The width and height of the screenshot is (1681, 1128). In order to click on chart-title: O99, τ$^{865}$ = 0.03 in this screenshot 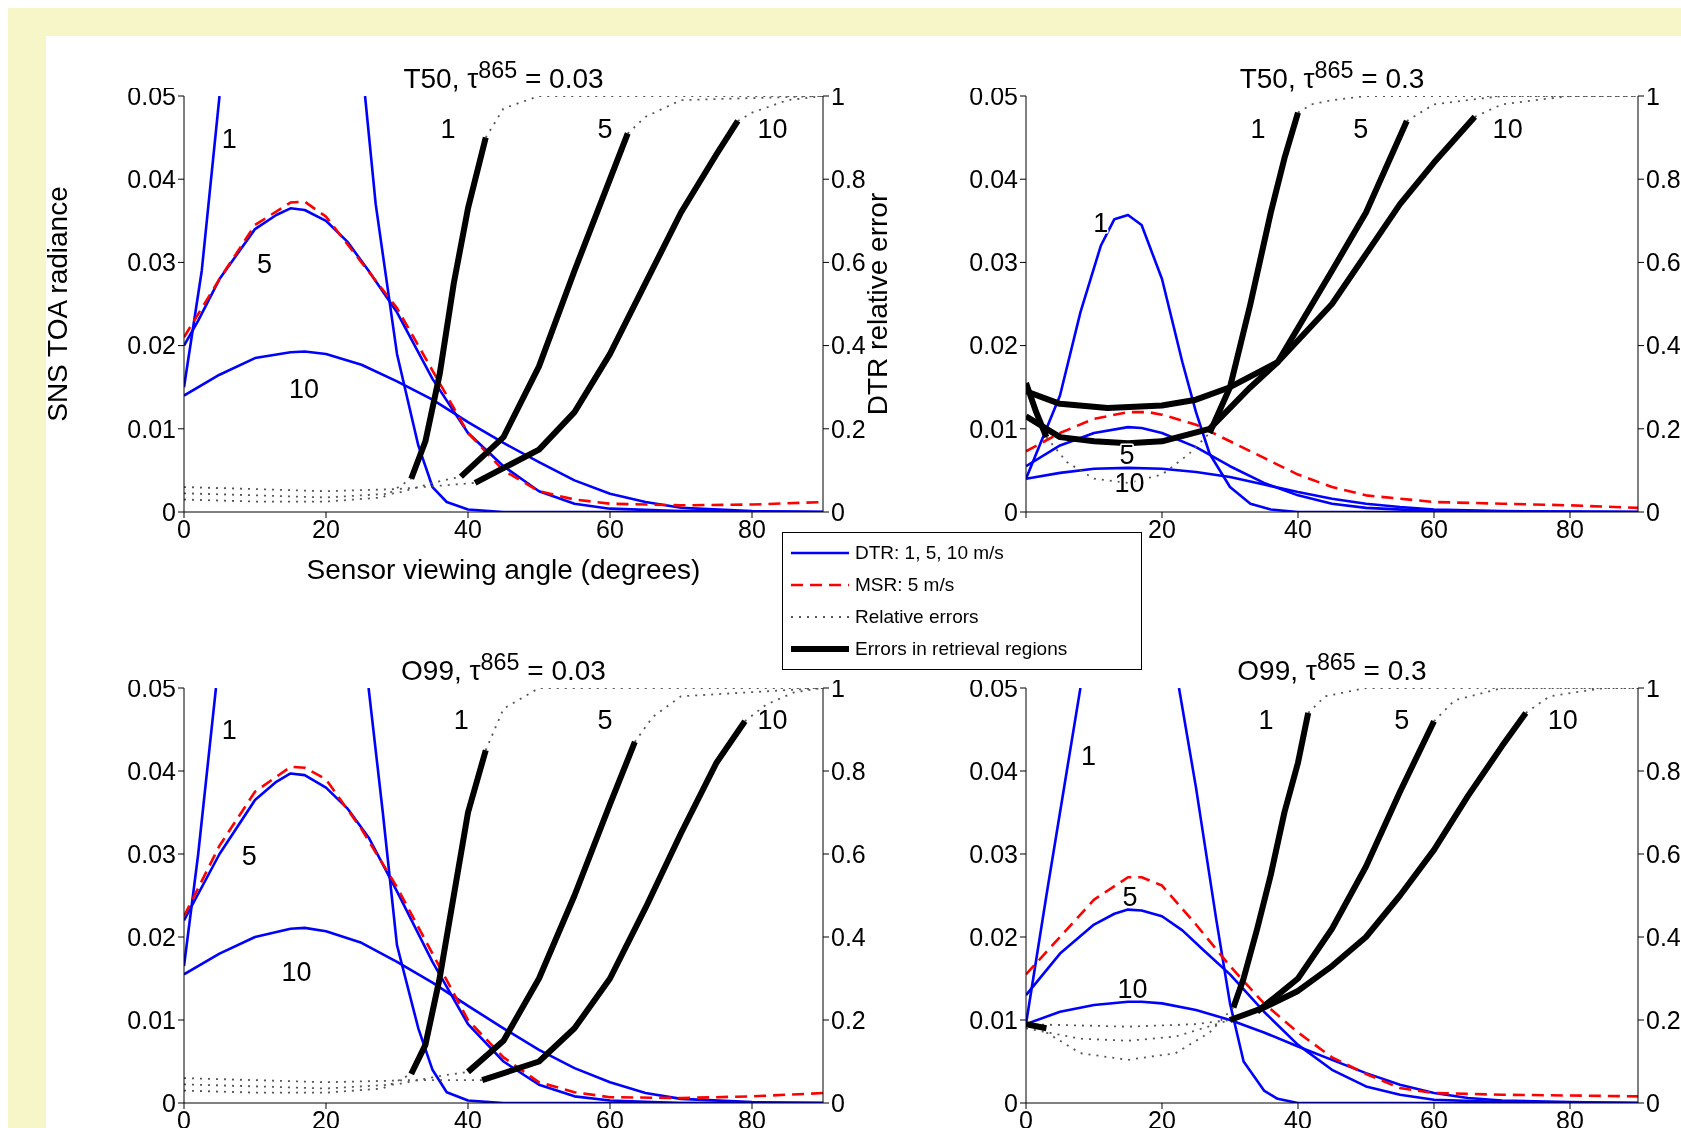, I will do `click(503, 667)`.